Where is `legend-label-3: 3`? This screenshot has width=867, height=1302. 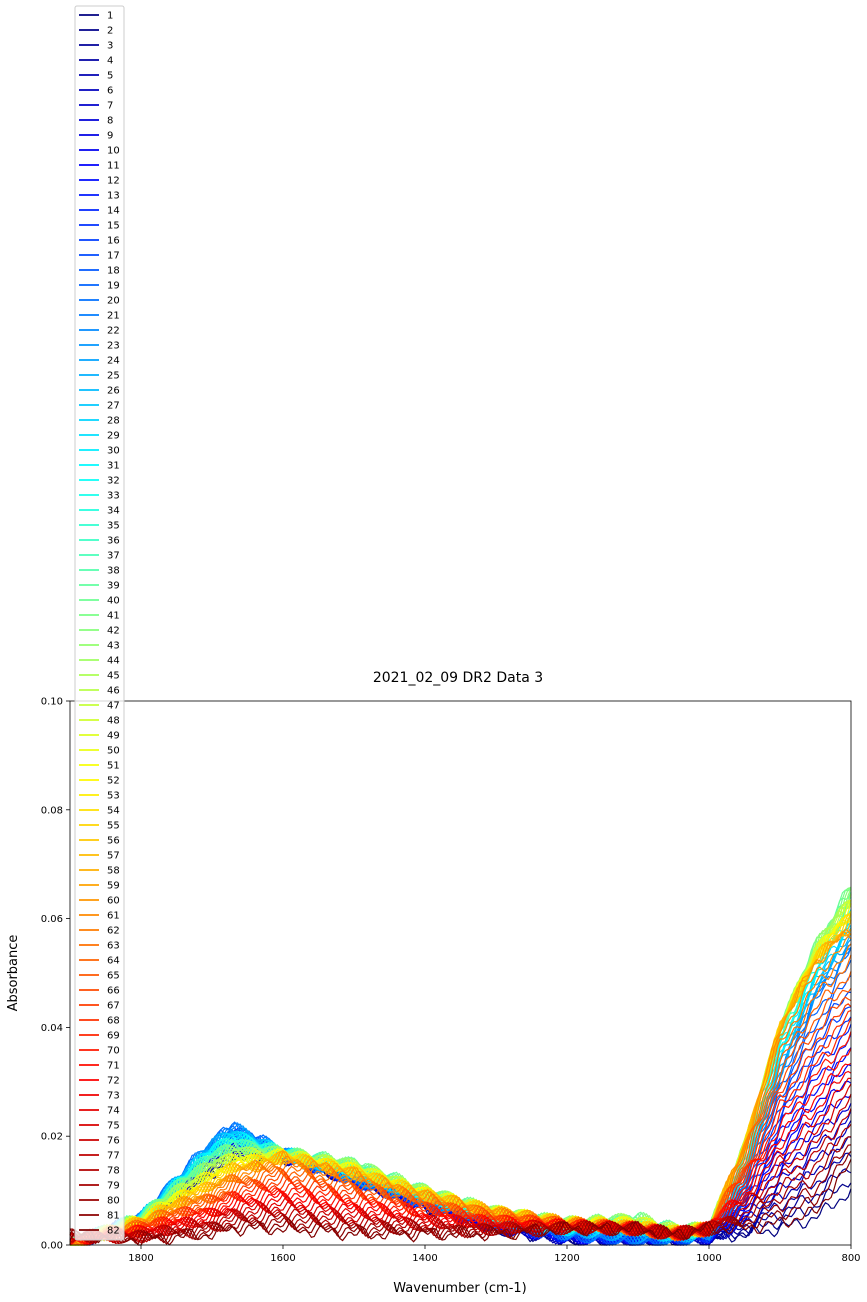 legend-label-3: 3 is located at coordinates (110, 46).